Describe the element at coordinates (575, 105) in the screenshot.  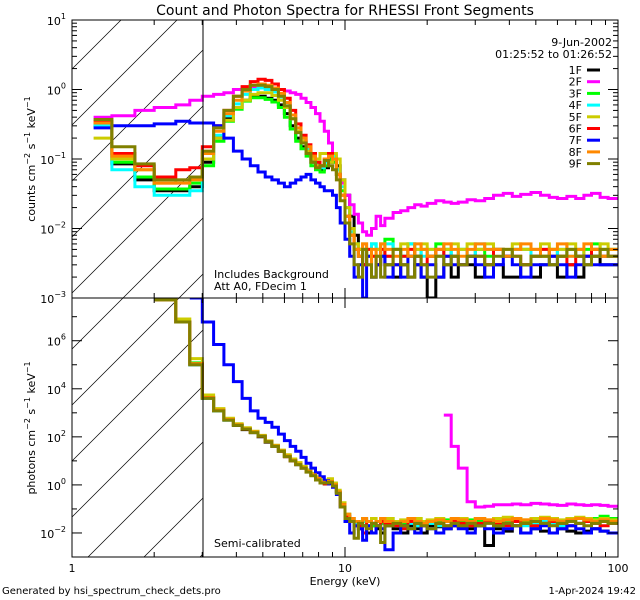
I see `legend-label: 4F` at that location.